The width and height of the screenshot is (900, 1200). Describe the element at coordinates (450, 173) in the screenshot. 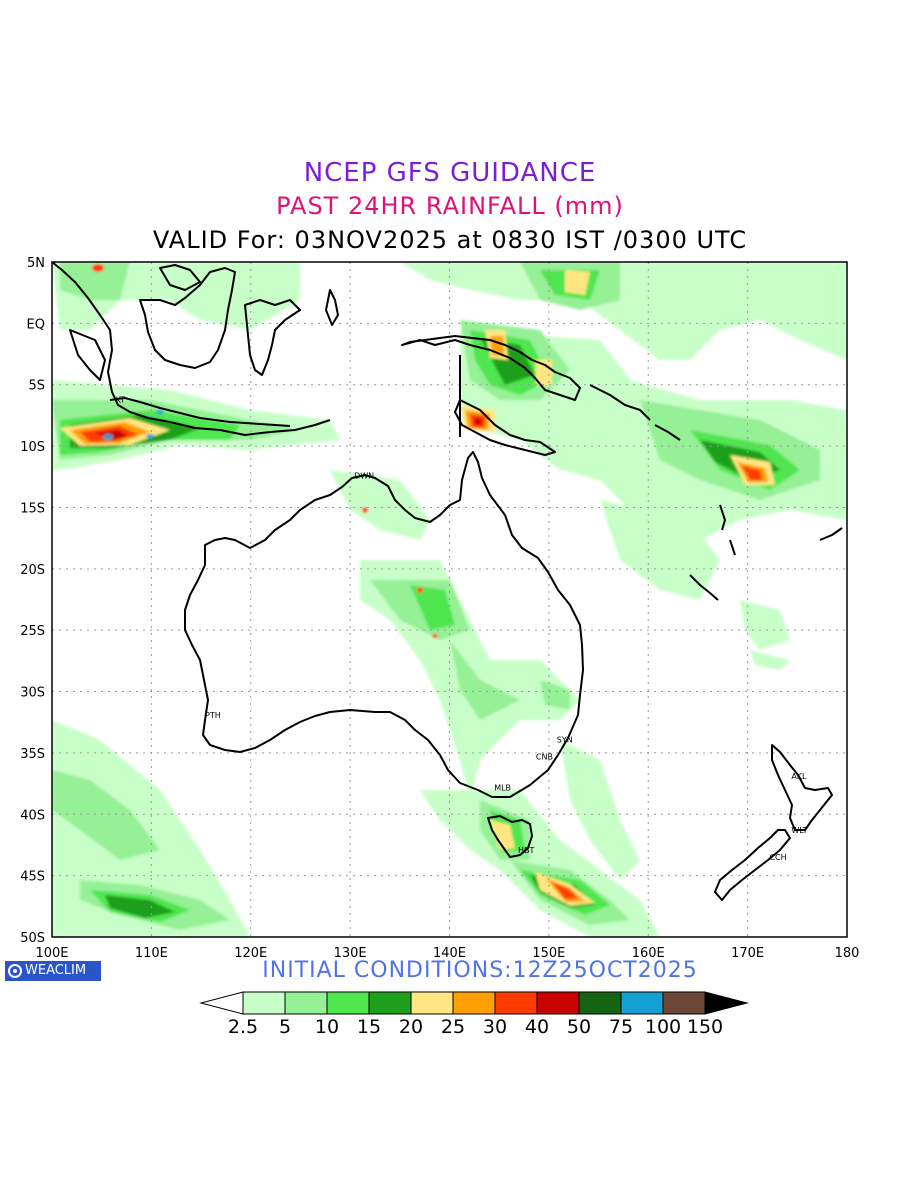

I see `map-title: NCEP GFS GUIDANCE` at that location.